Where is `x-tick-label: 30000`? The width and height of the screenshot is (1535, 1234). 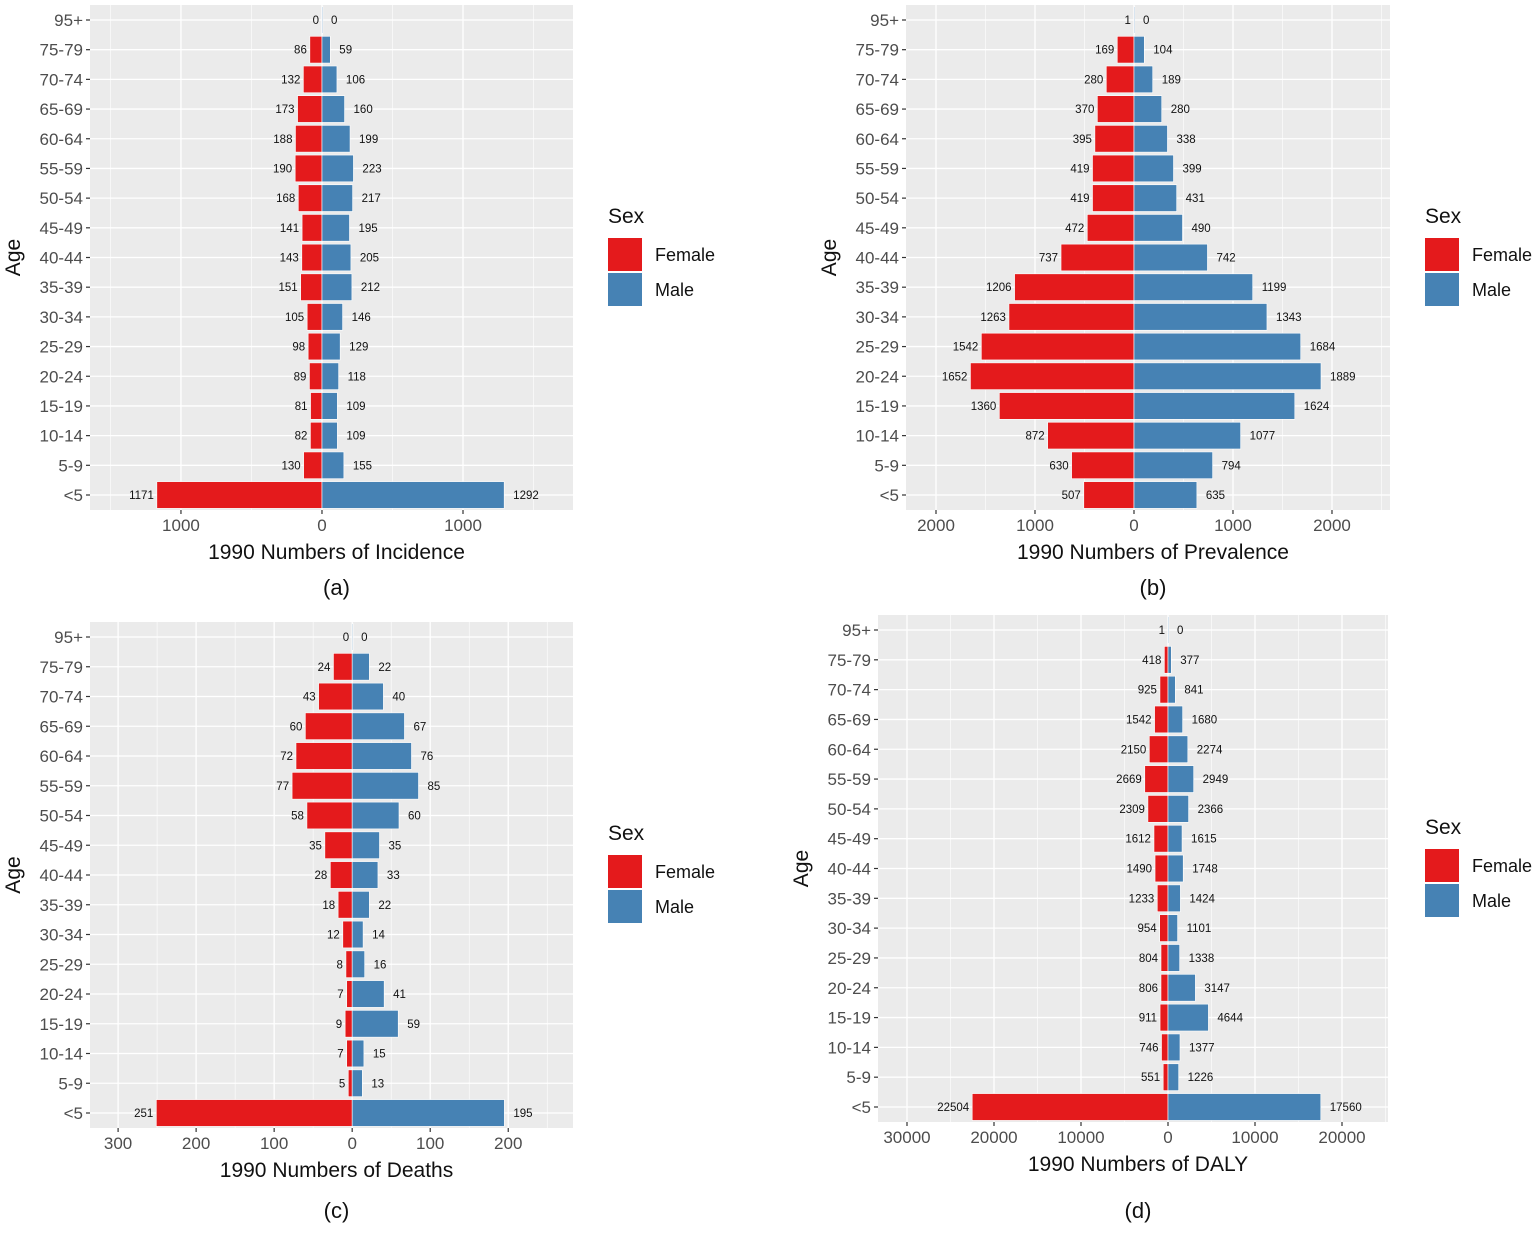 x-tick-label: 30000 is located at coordinates (906, 1137).